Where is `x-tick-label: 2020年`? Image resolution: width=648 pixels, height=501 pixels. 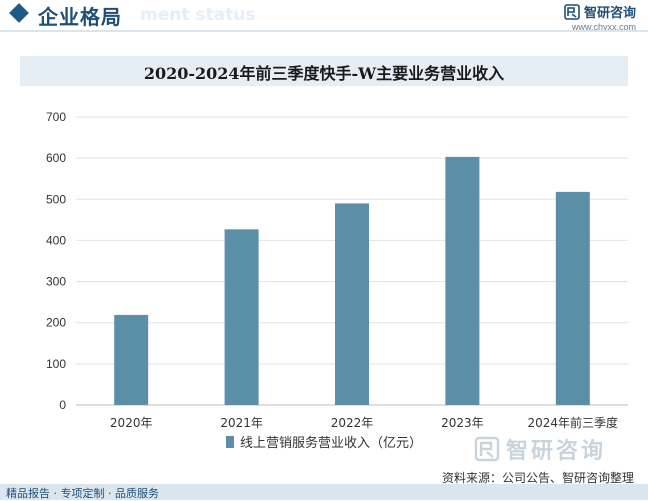
x-tick-label: 2020年 is located at coordinates (131, 423).